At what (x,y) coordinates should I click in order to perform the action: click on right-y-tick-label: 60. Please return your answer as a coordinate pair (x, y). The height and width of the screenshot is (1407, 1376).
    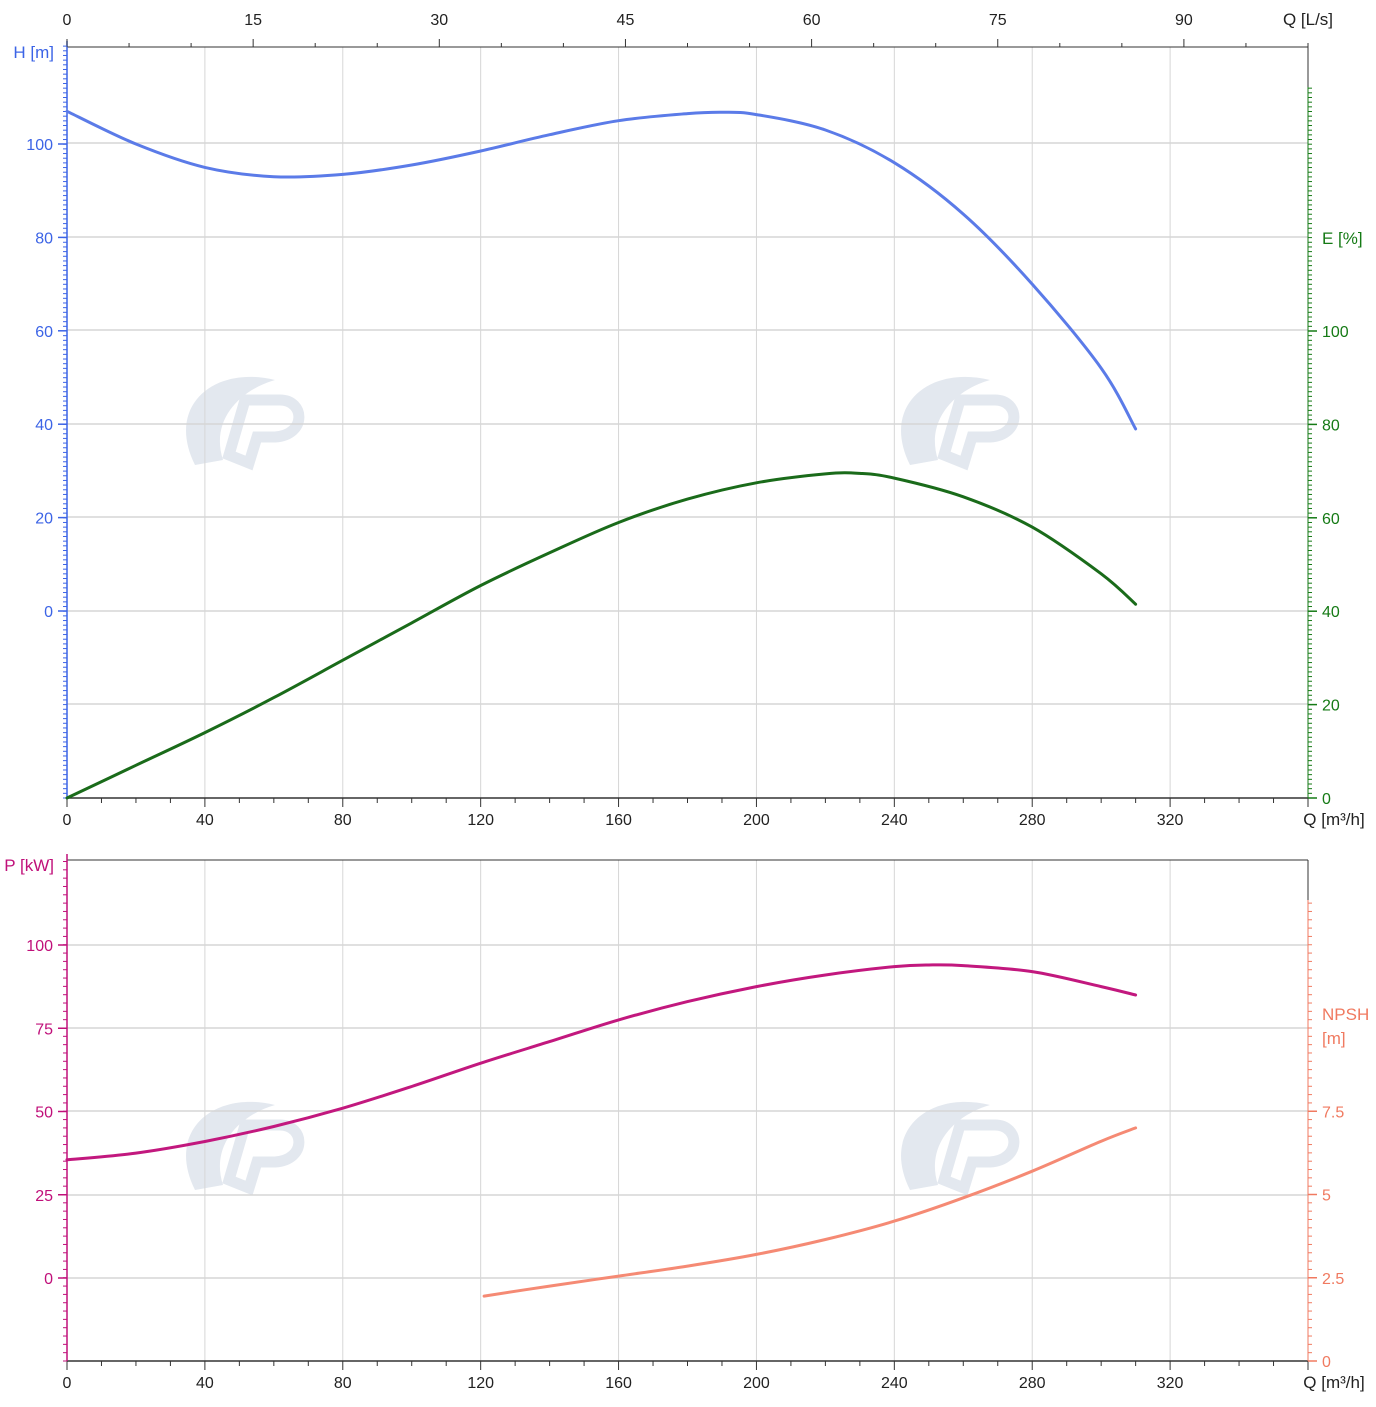
    Looking at the image, I should click on (1331, 519).